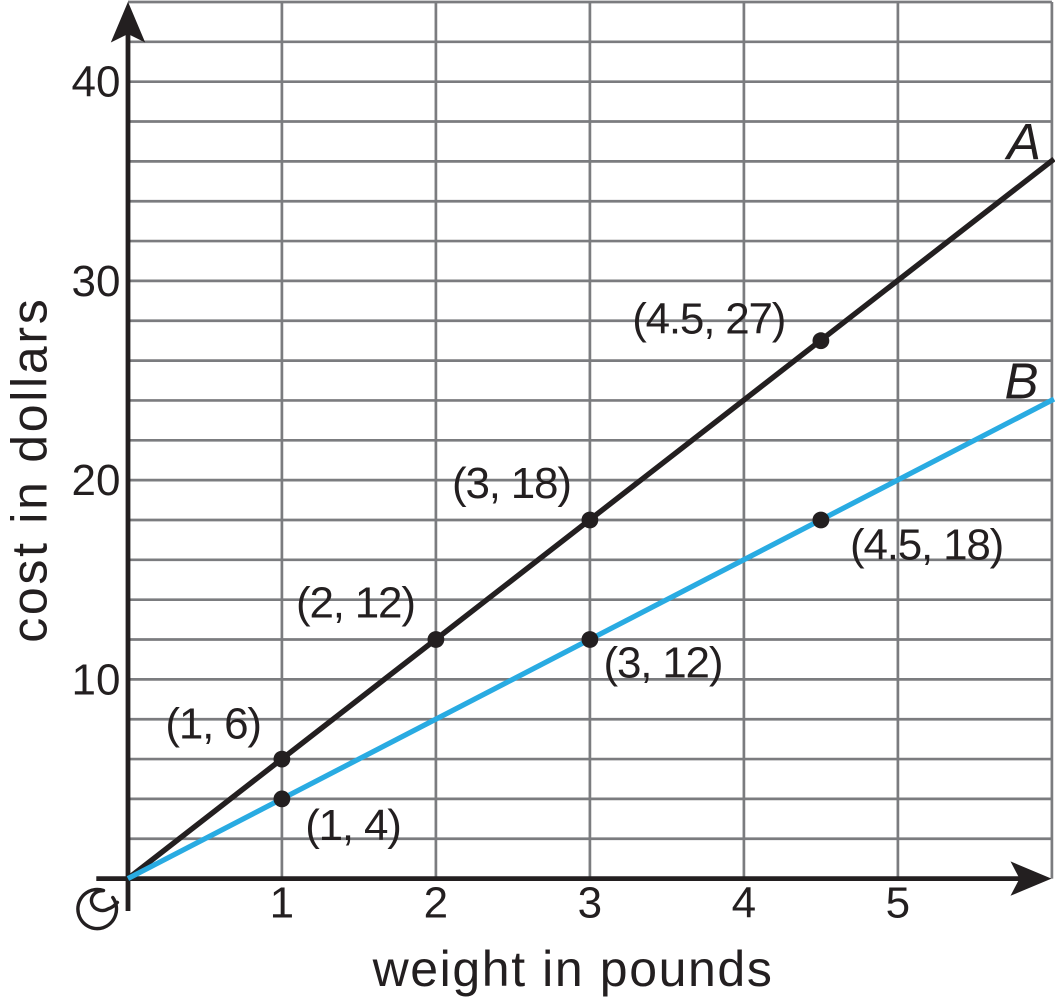 The width and height of the screenshot is (1055, 1004). Describe the element at coordinates (1022, 381) in the screenshot. I see `svg-text: B` at that location.